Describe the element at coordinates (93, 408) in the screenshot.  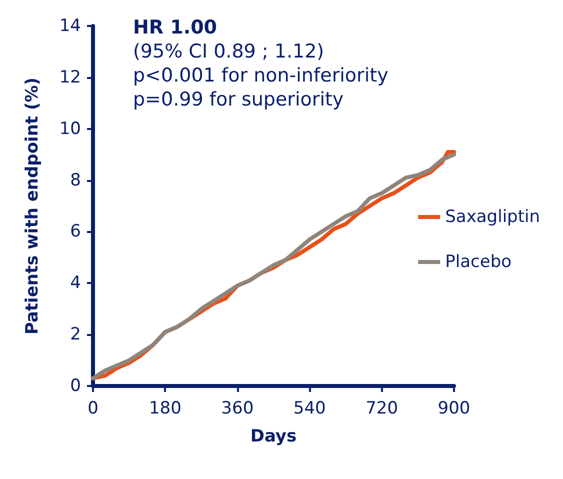
I see `x-tick-label: 0` at that location.